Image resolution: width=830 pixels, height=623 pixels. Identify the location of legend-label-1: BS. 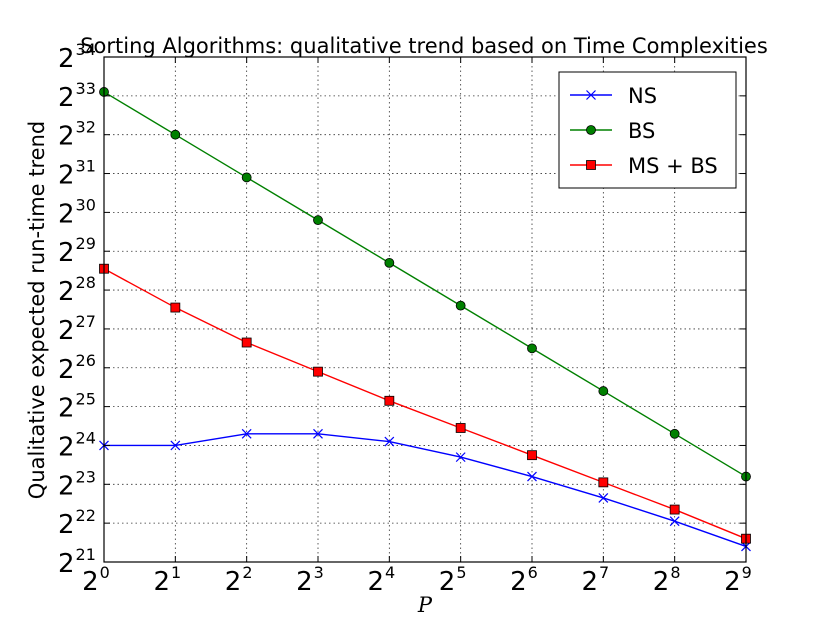
(641, 131).